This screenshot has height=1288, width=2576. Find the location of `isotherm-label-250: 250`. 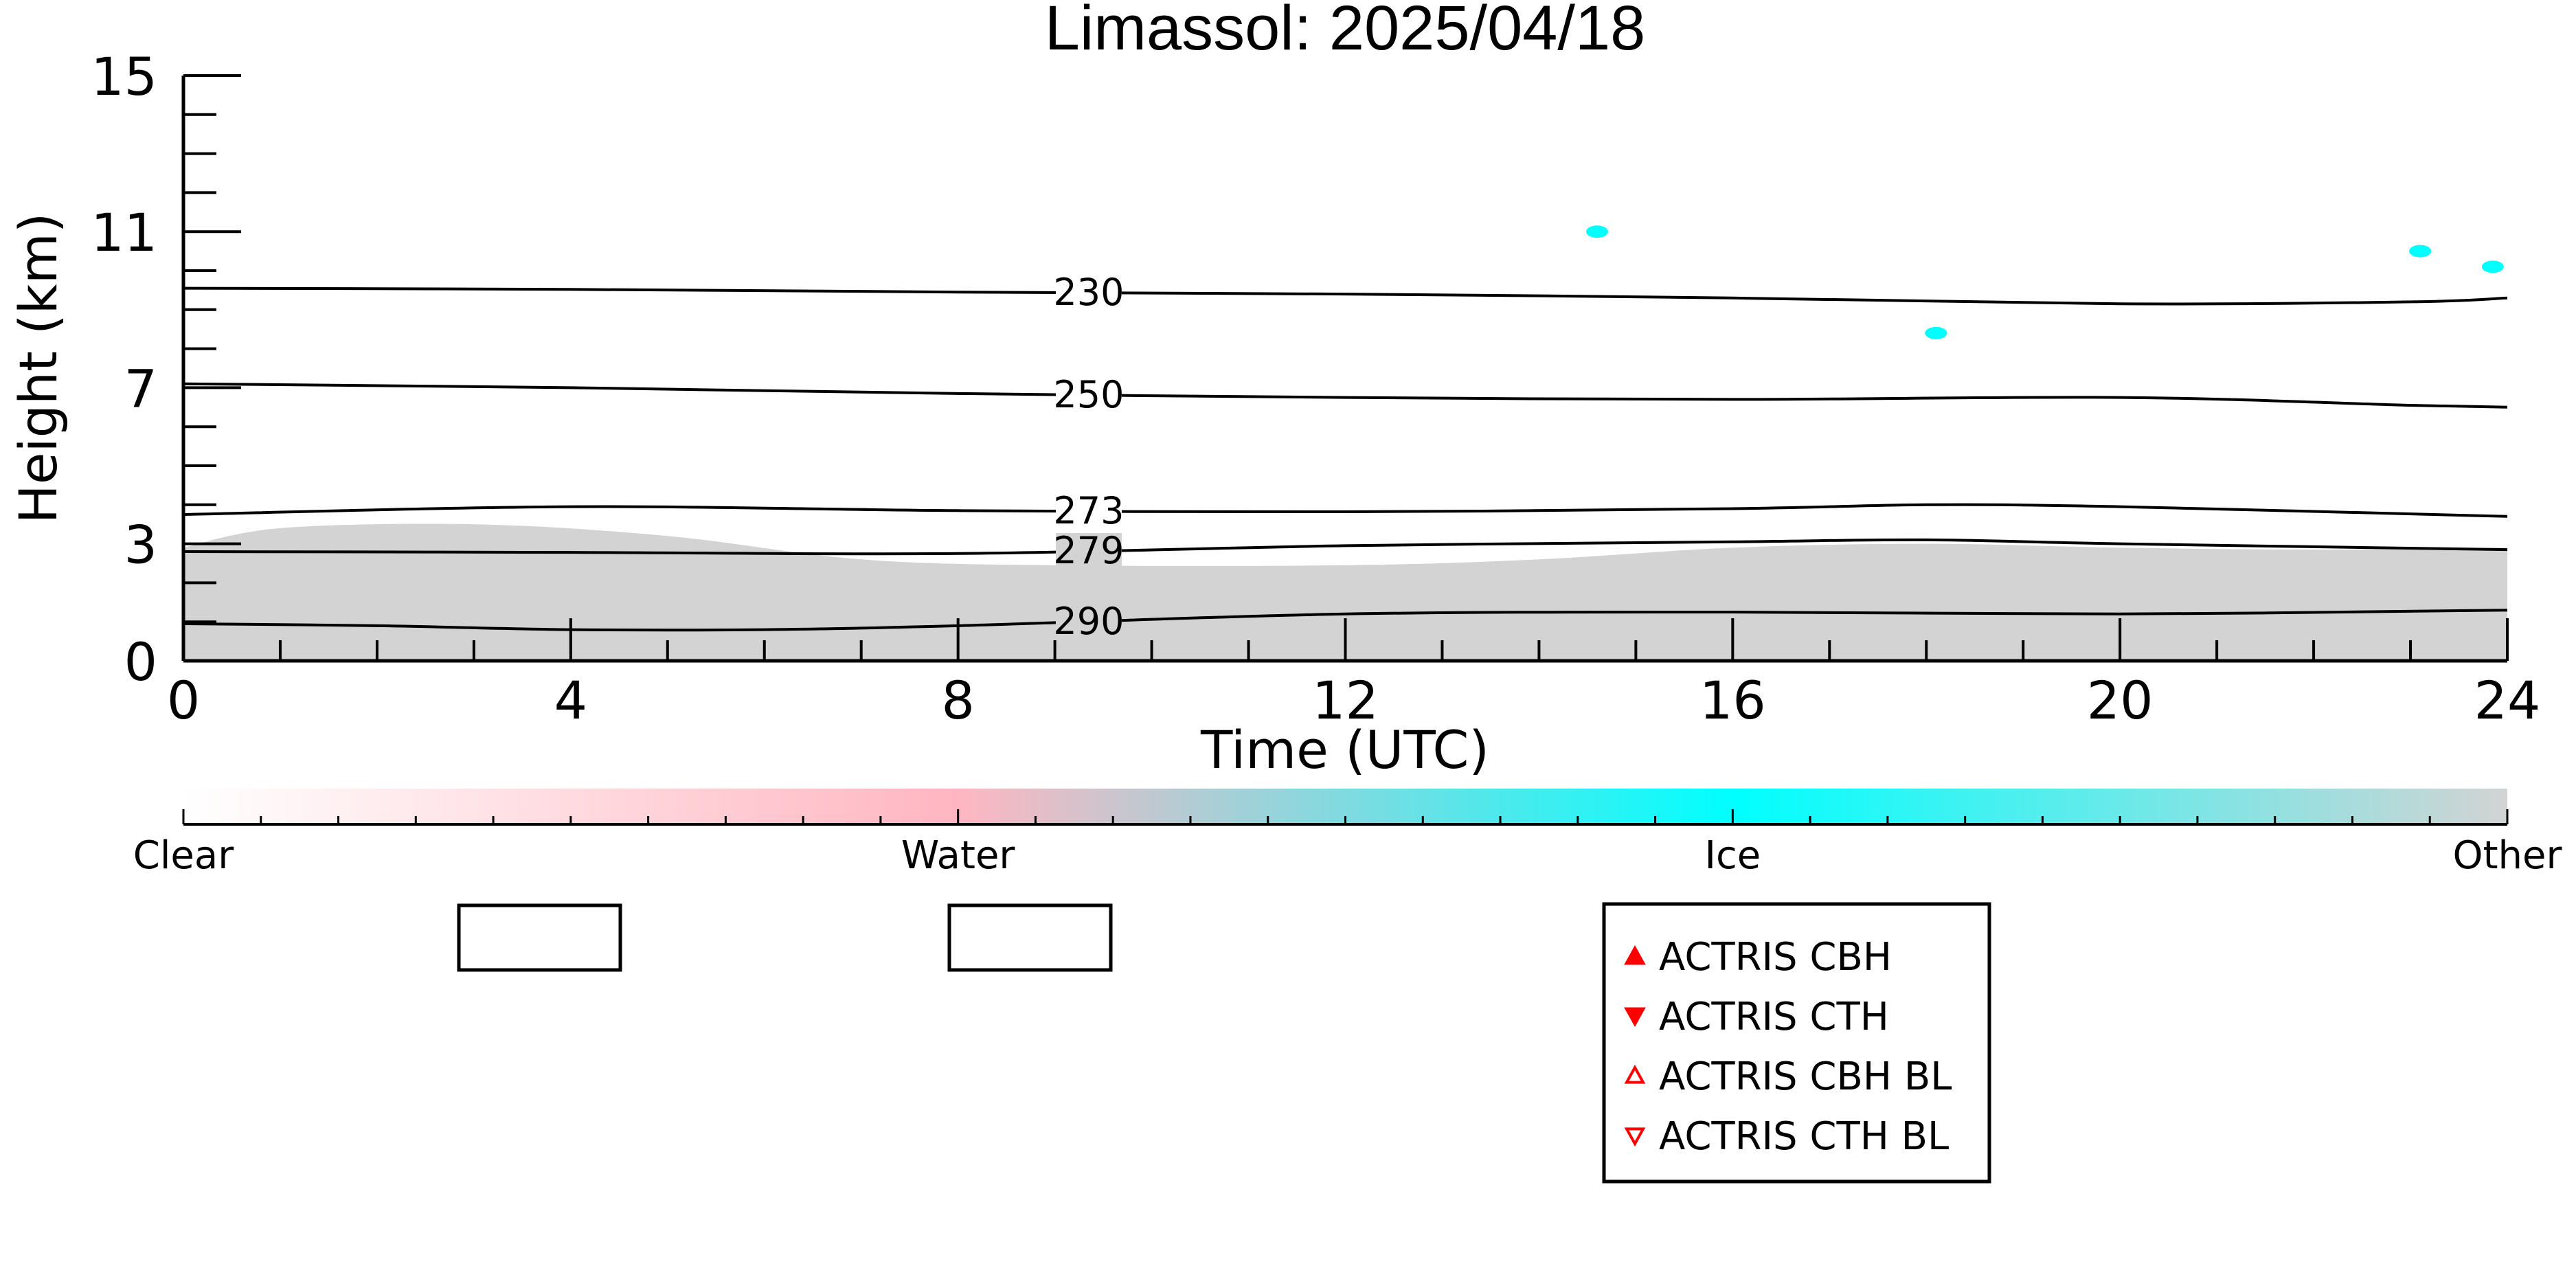

isotherm-label-250: 250 is located at coordinates (1088, 394).